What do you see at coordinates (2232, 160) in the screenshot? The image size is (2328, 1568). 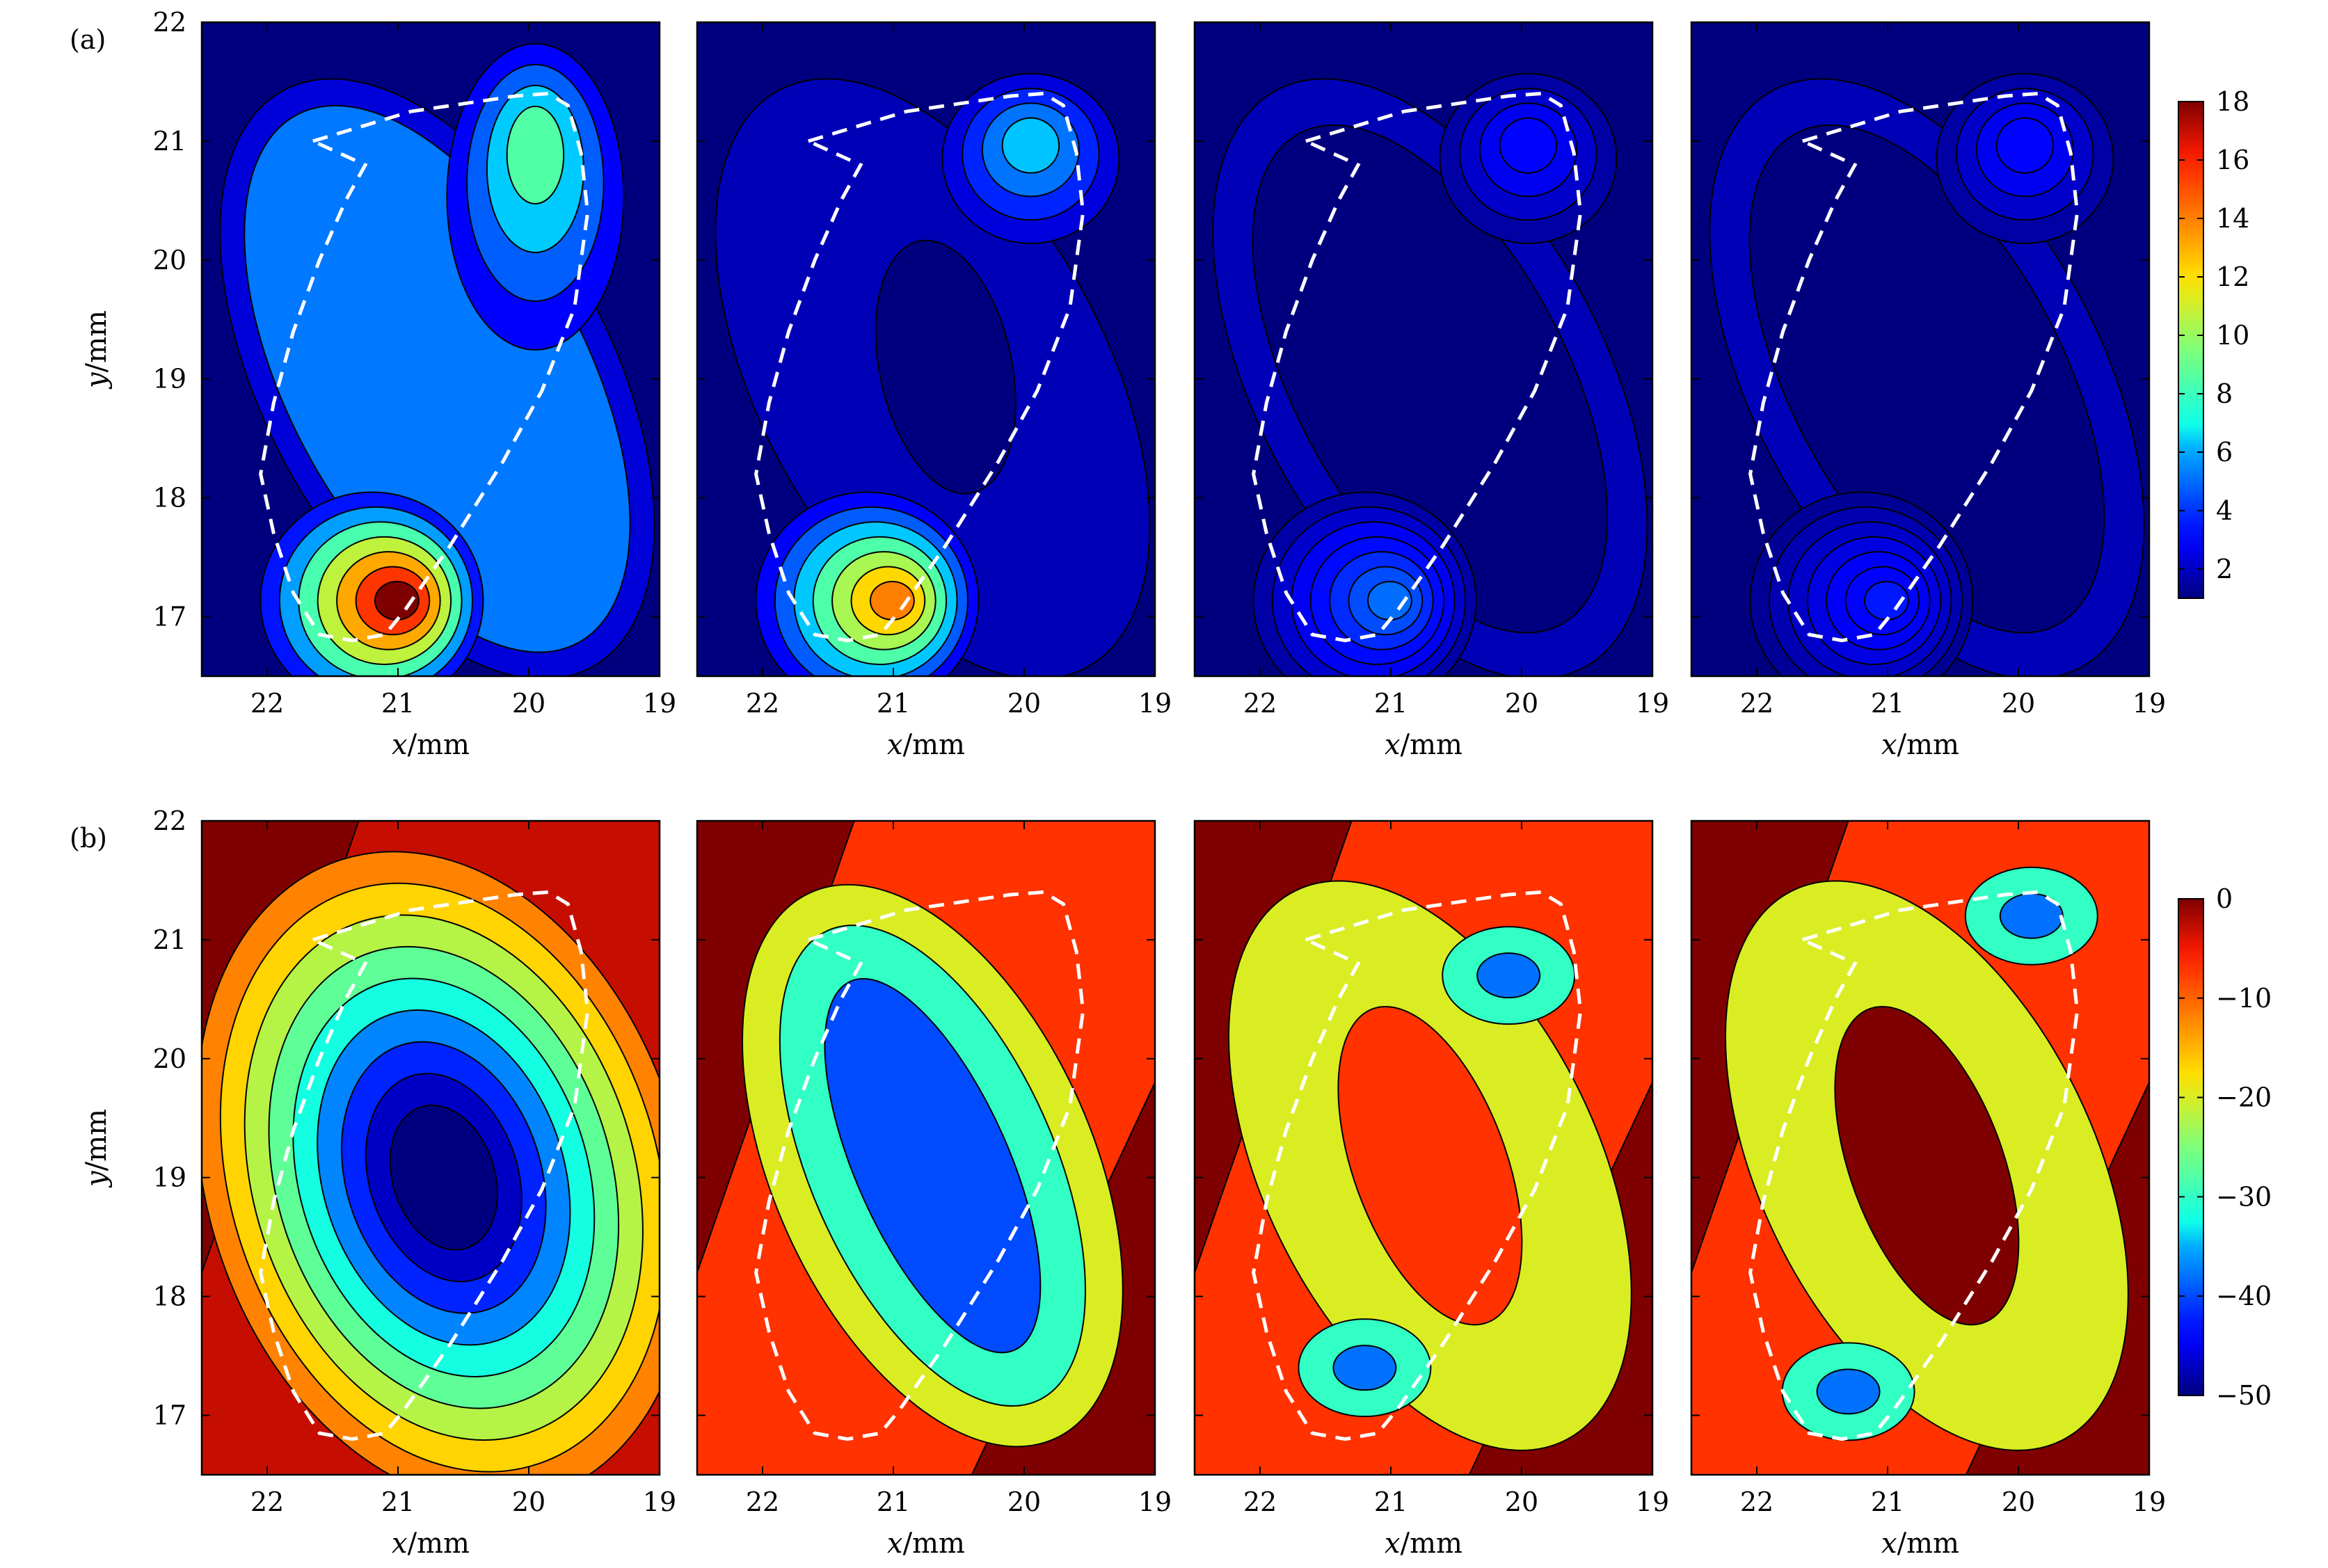 I see `colorbar-tick-label: 16` at bounding box center [2232, 160].